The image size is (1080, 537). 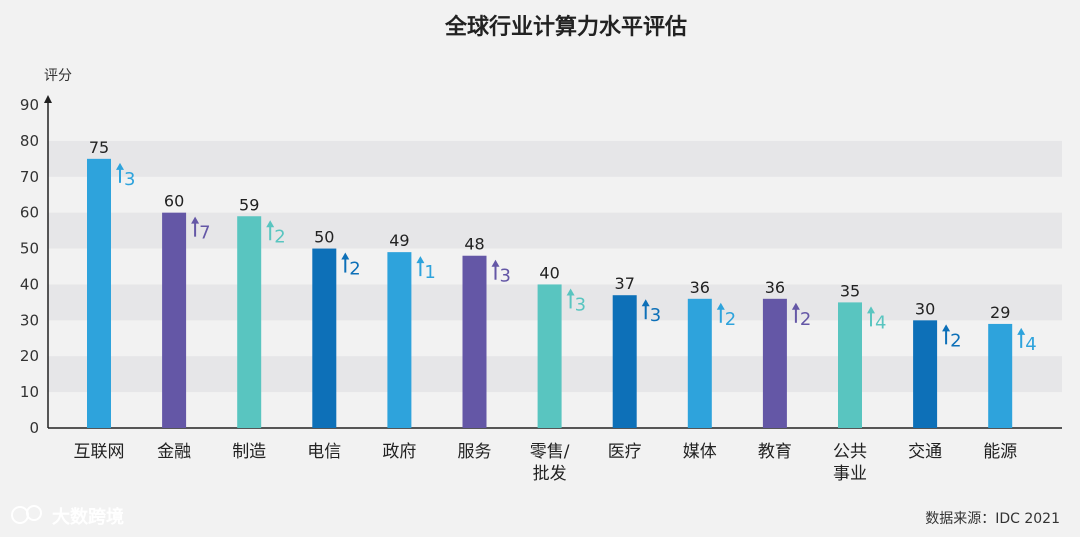 What do you see at coordinates (850, 290) in the screenshot?
I see `bar-value-label: 35` at bounding box center [850, 290].